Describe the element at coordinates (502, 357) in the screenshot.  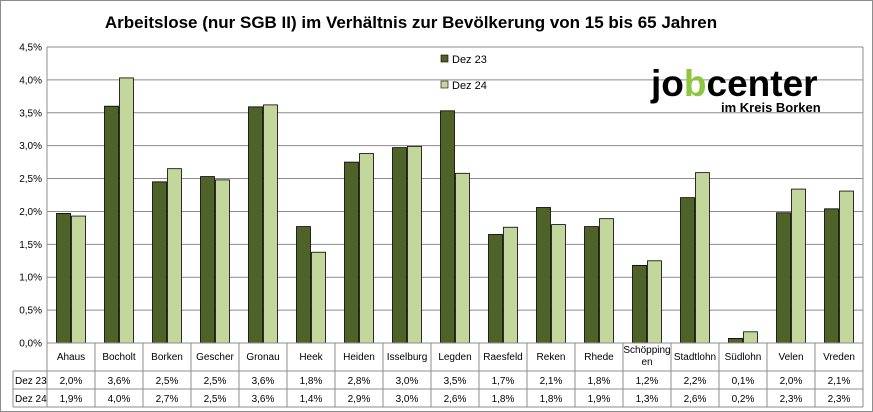
I see `category-label: Raesfeld` at that location.